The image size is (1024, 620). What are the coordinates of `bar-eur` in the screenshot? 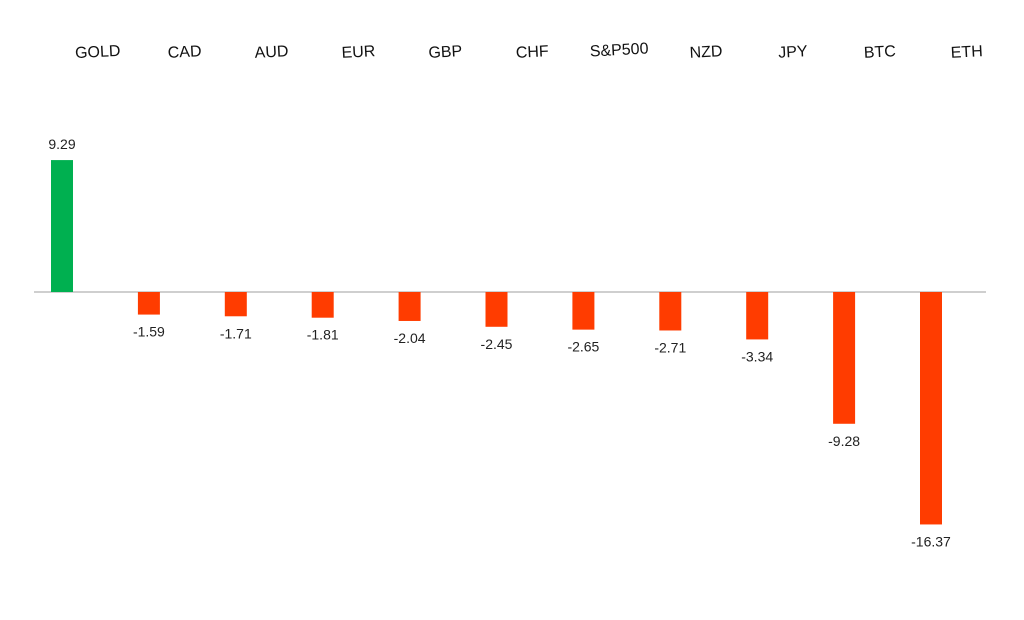 It's located at (322, 305).